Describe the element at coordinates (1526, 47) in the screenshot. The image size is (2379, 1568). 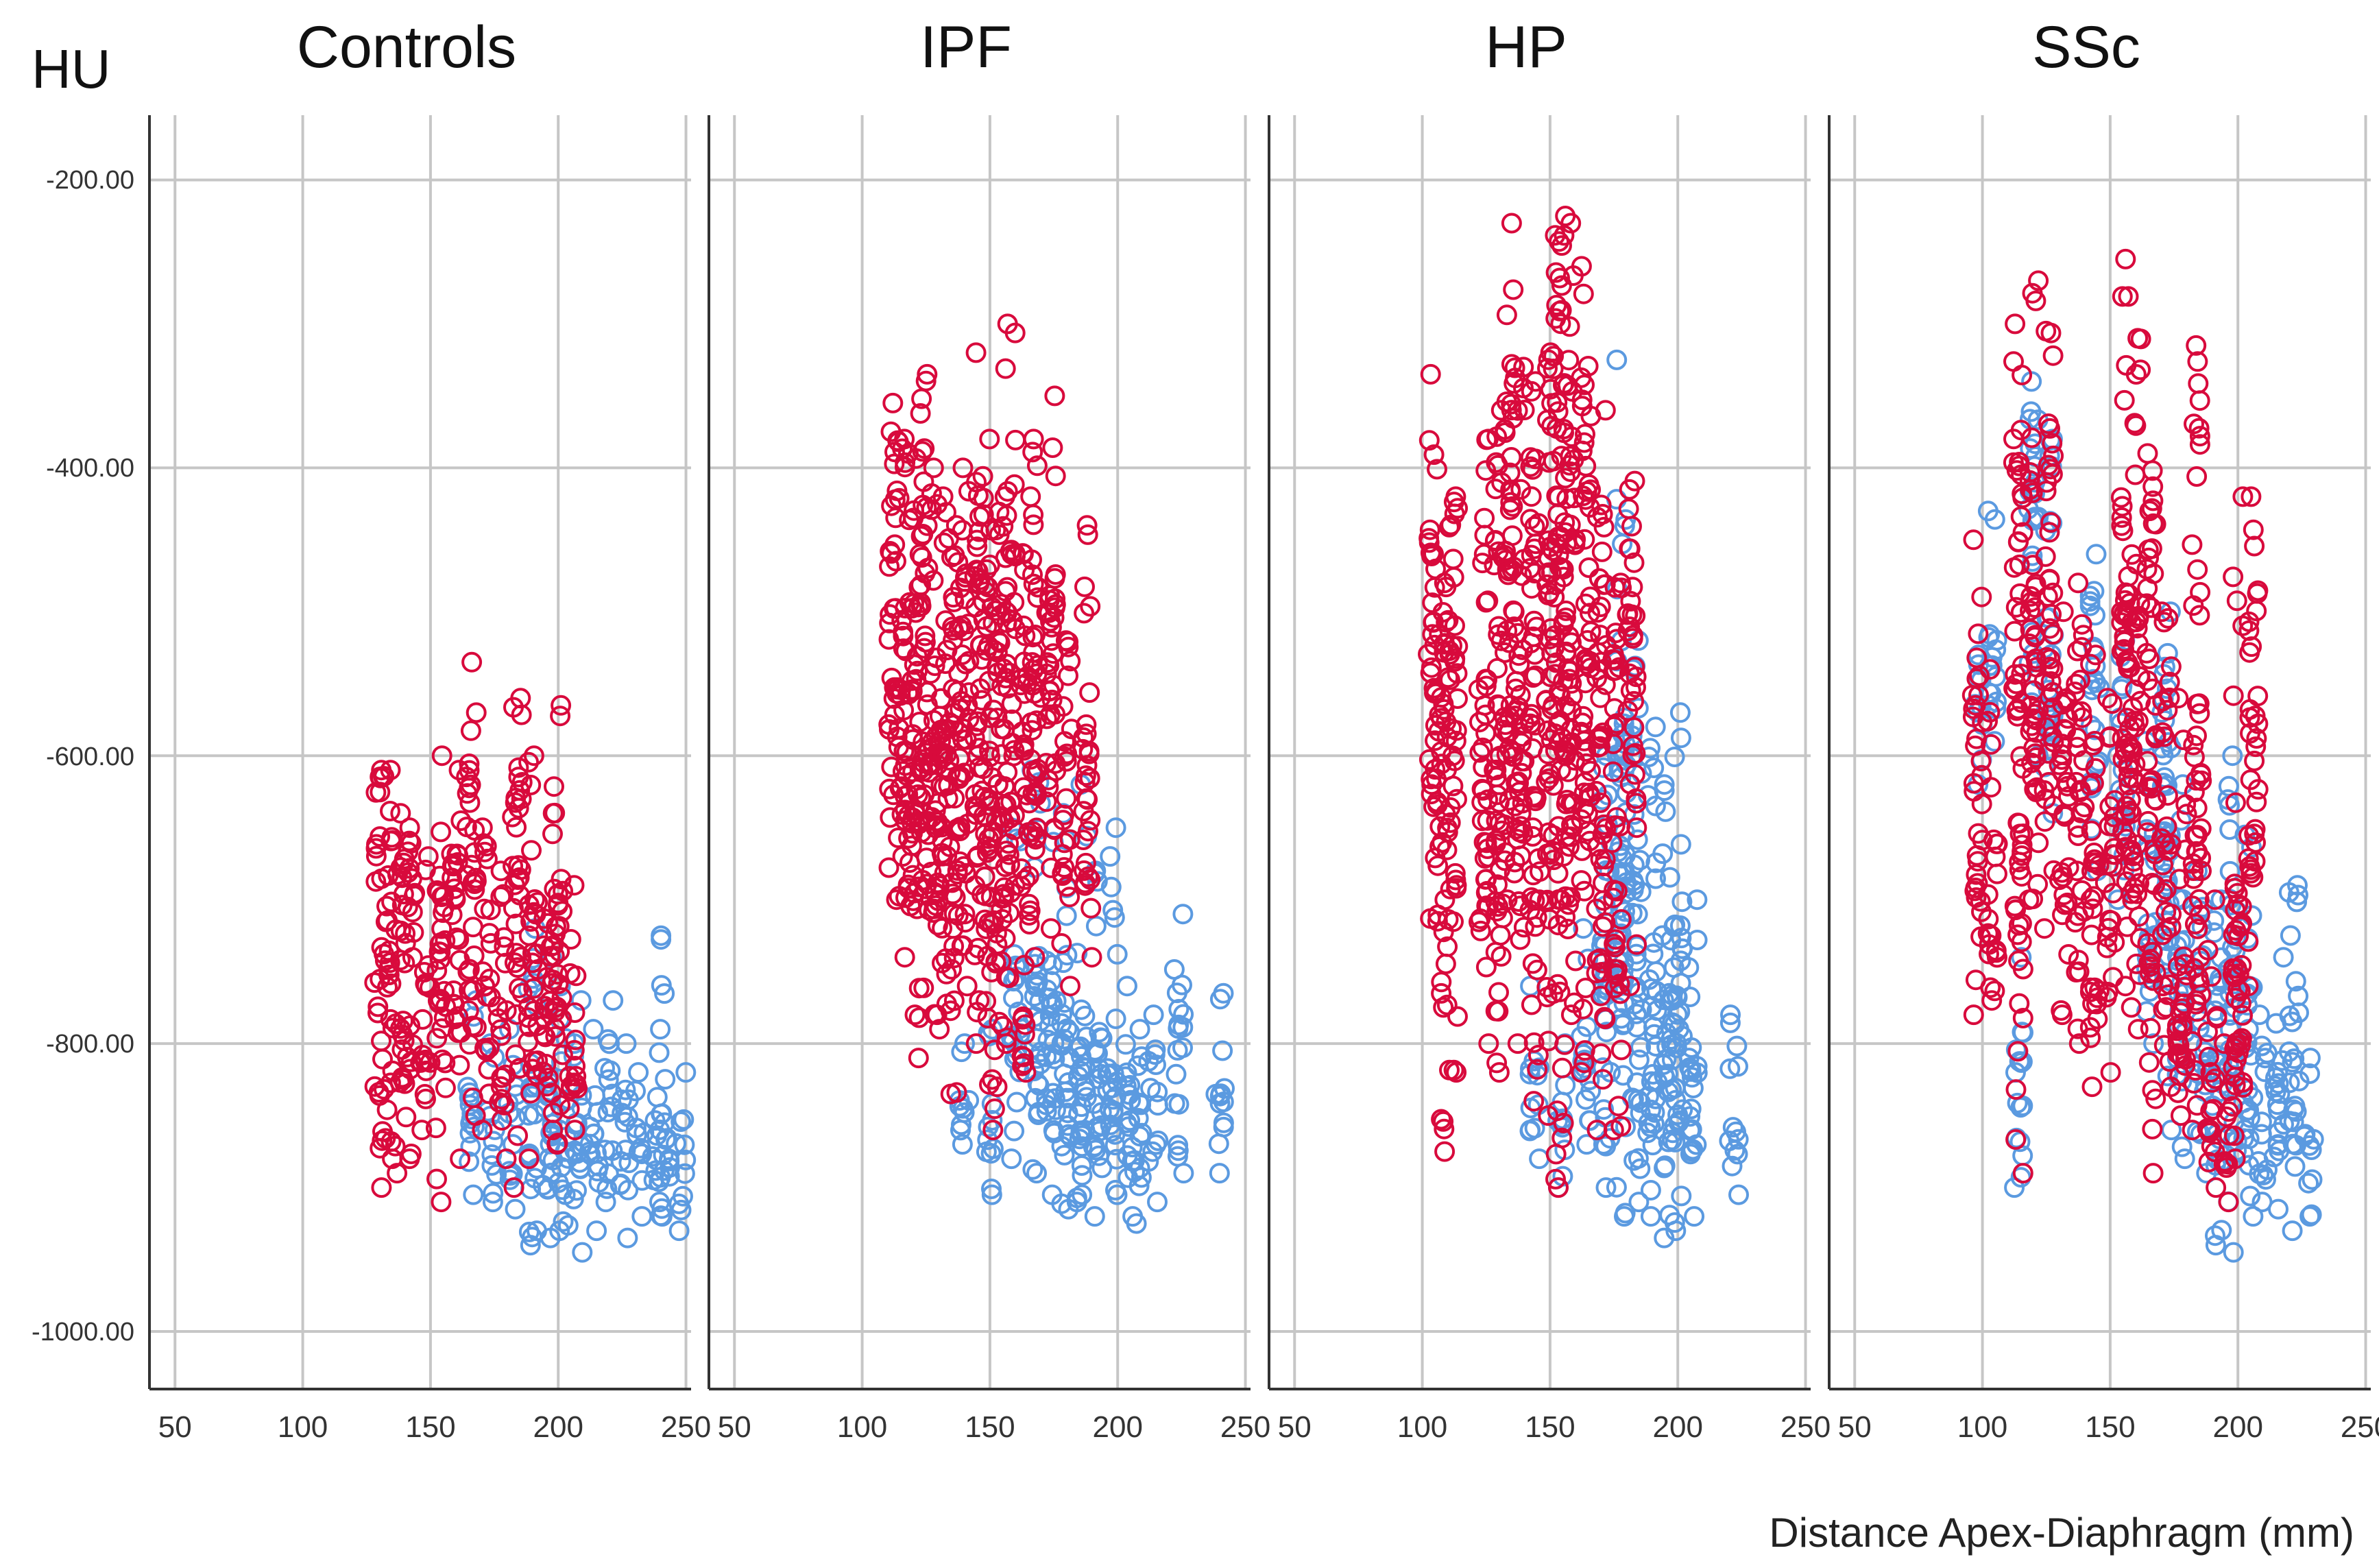
I see `panel-title: HP` at that location.